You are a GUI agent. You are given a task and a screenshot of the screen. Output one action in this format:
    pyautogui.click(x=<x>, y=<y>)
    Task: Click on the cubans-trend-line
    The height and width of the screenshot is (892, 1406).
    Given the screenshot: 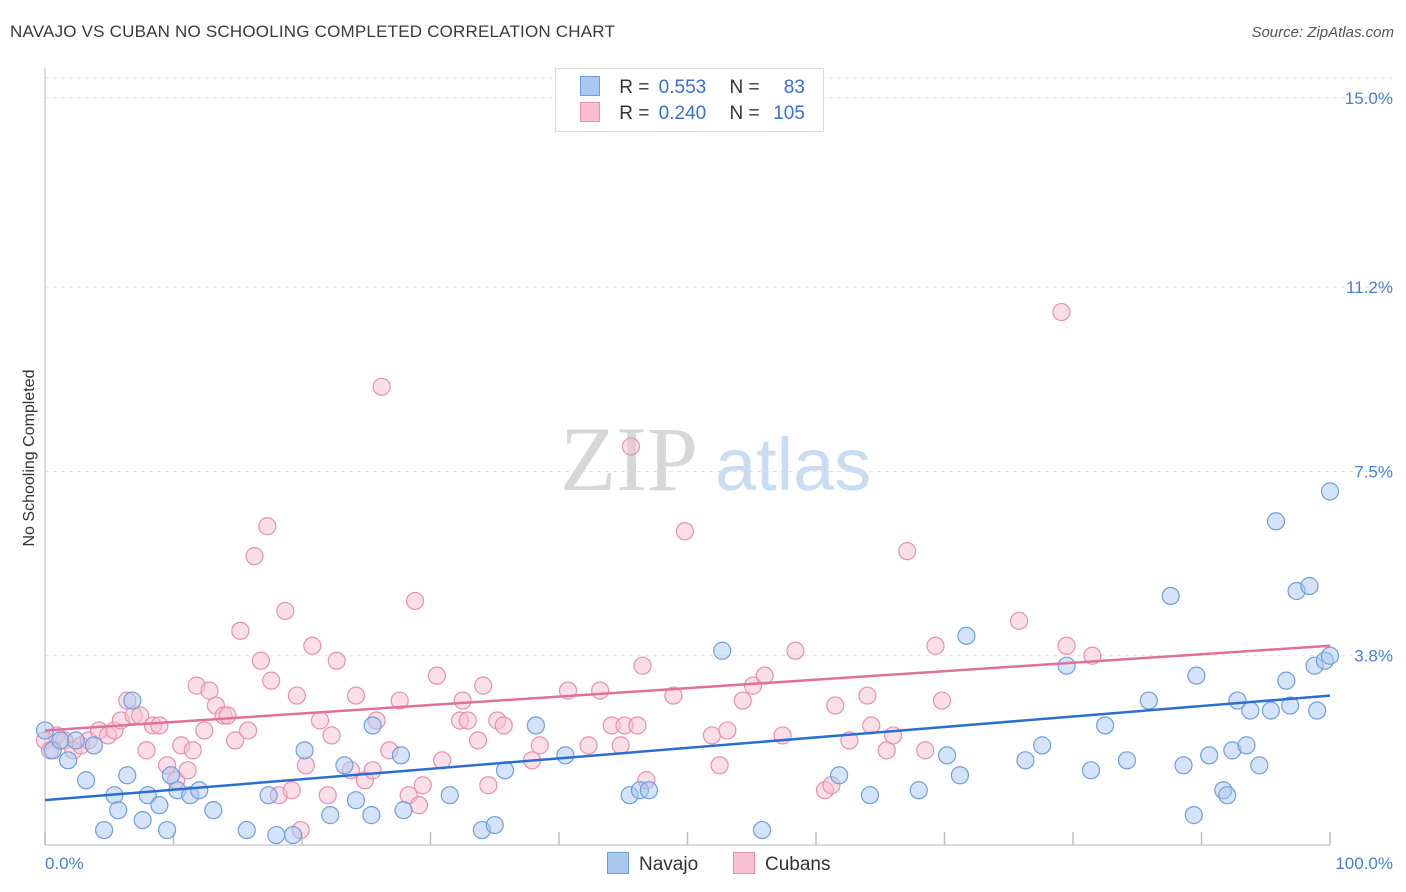 What is the action you would take?
    pyautogui.click(x=687, y=688)
    